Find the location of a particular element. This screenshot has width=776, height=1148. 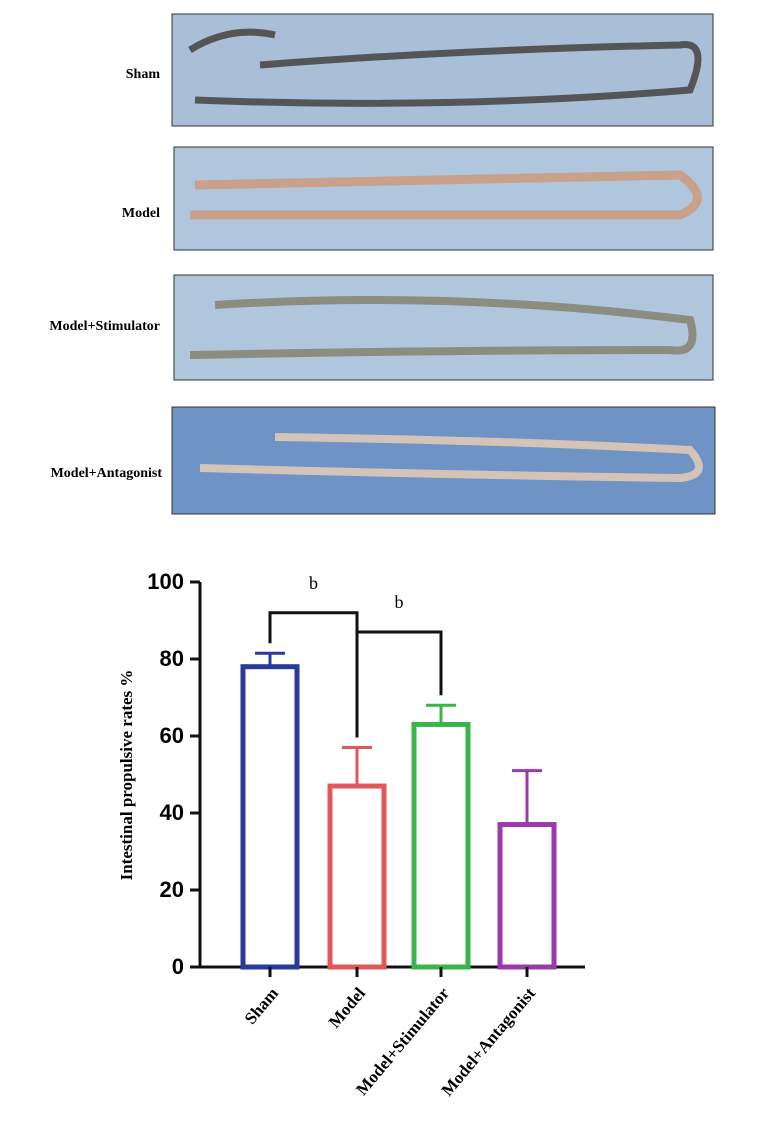

photo-label: Sham is located at coordinates (143, 74).